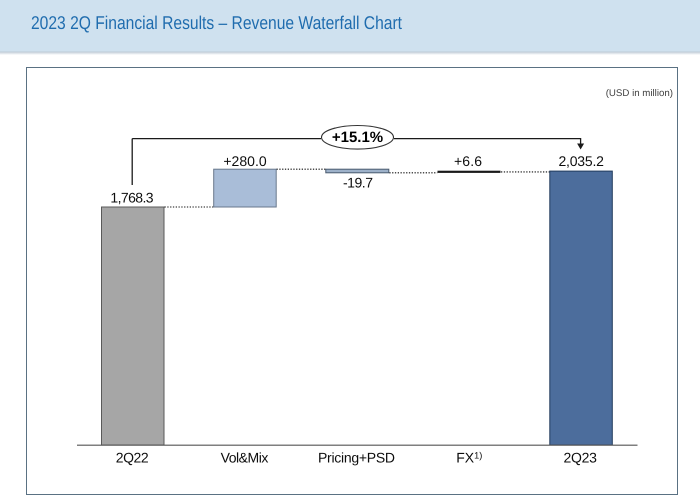 The width and height of the screenshot is (700, 497). What do you see at coordinates (356, 457) in the screenshot?
I see `svg-text: Pricing+PSD` at bounding box center [356, 457].